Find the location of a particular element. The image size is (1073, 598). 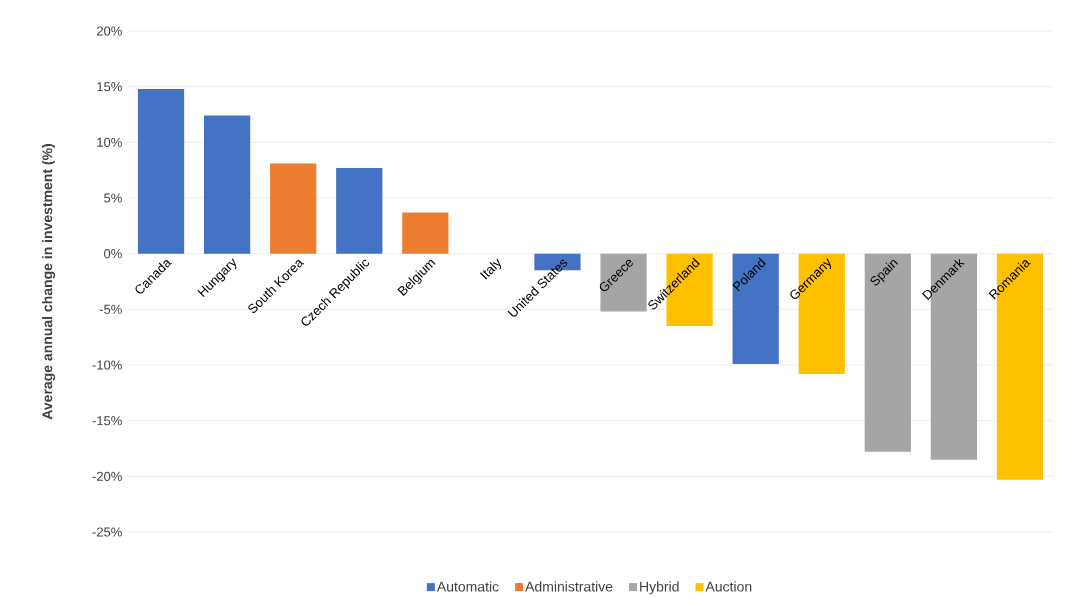

y-tick-label: -5% is located at coordinates (110, 309).